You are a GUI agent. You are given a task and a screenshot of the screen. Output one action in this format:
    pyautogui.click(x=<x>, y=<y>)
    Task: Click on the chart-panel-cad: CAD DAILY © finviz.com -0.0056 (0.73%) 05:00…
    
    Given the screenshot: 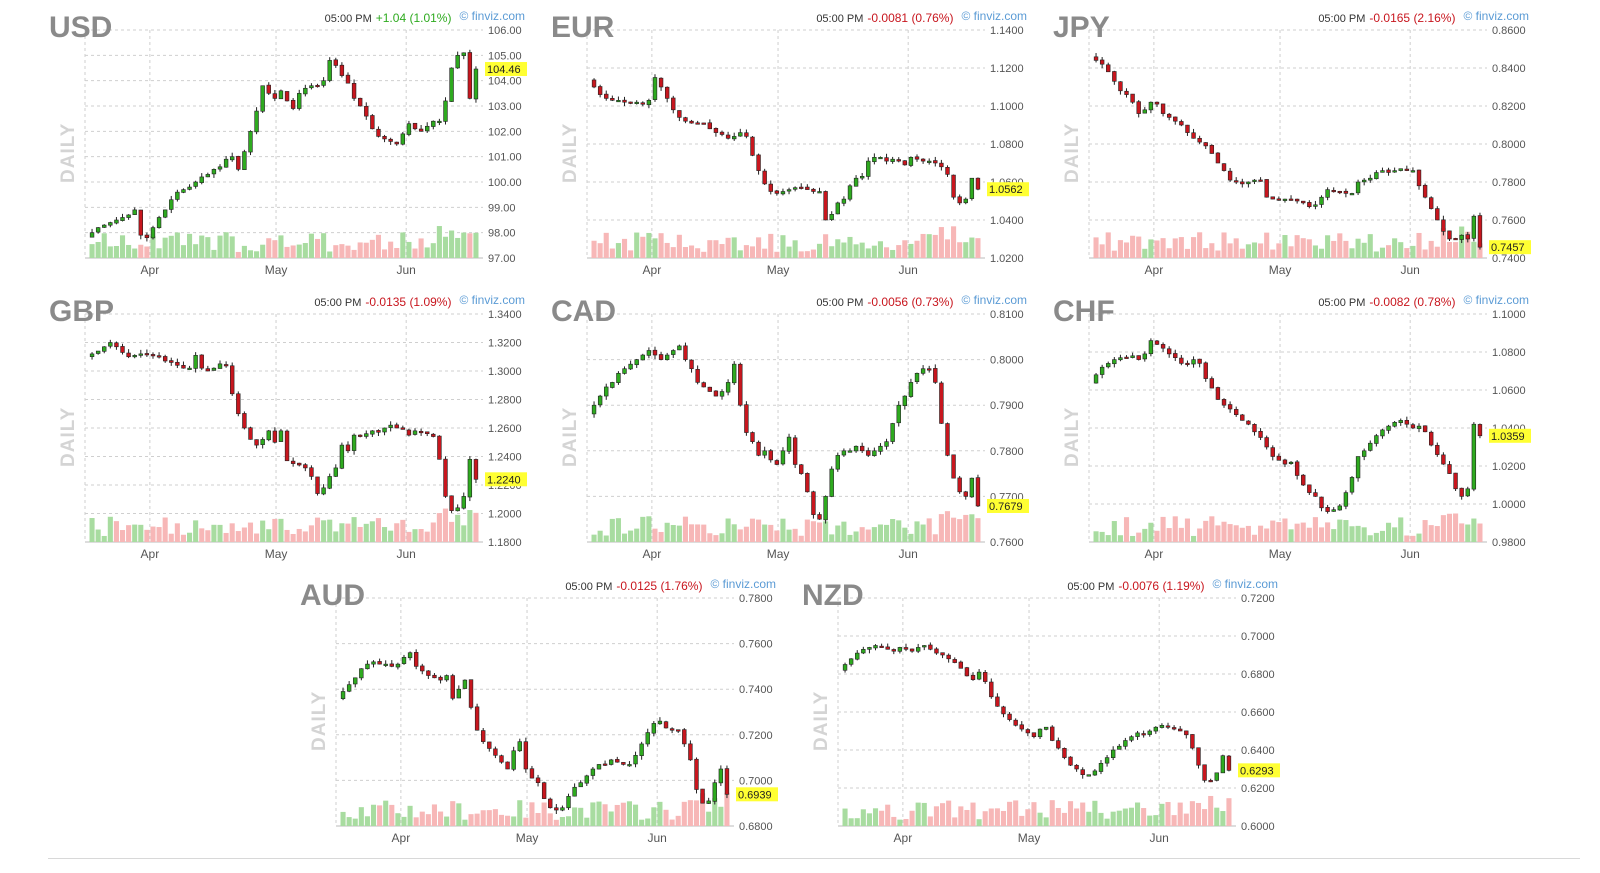 What is the action you would take?
    pyautogui.click(x=795, y=427)
    